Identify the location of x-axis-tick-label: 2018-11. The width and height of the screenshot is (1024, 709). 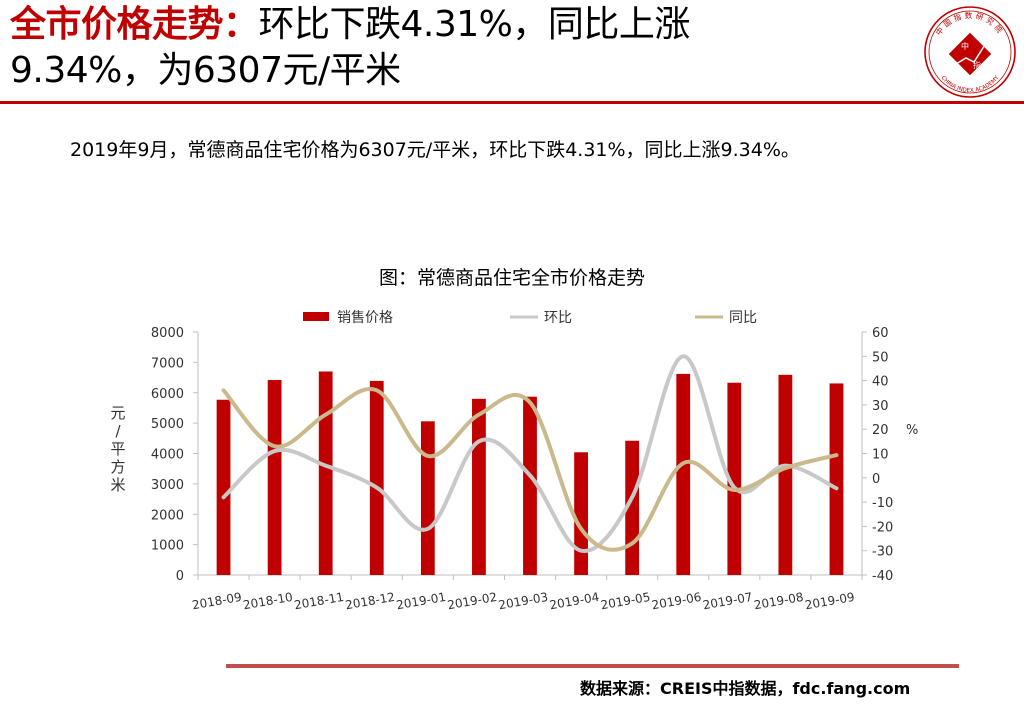
(319, 601).